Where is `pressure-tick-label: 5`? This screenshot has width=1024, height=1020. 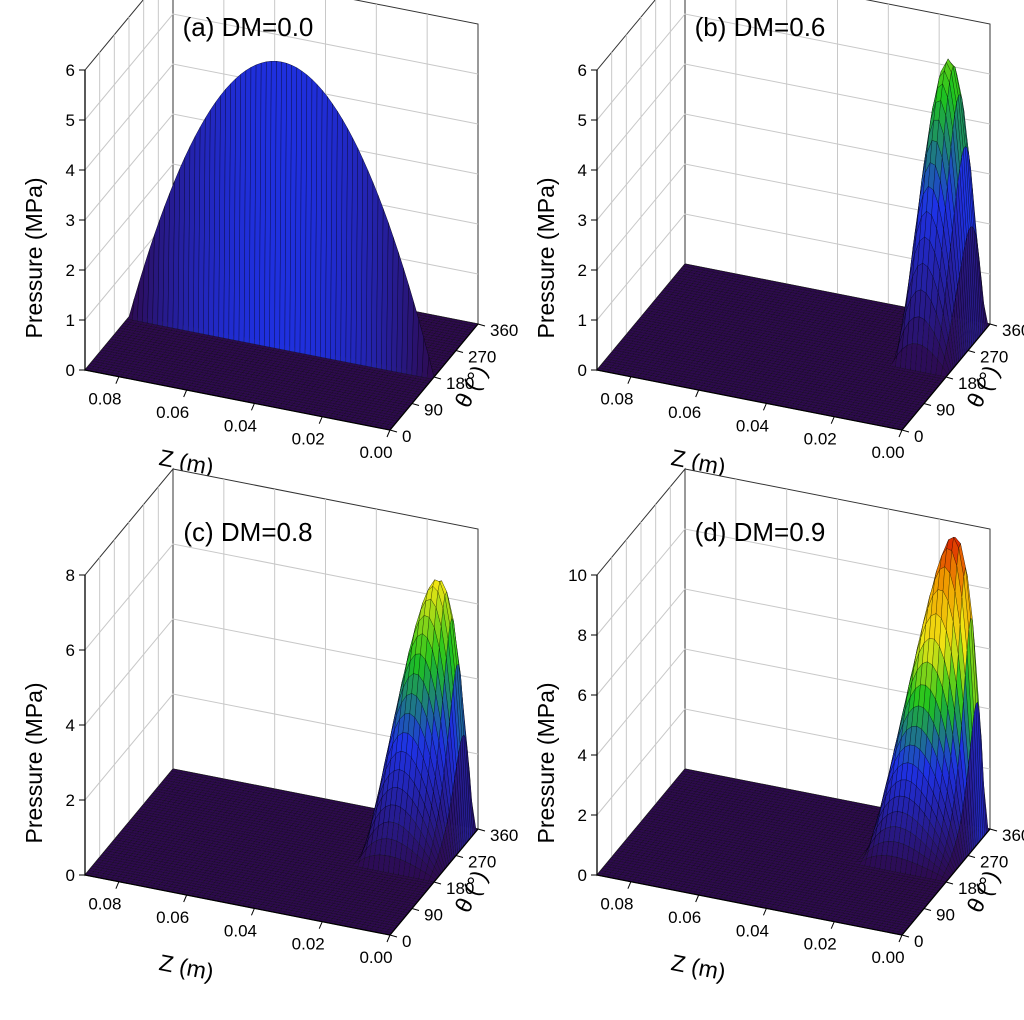
pressure-tick-label: 5 is located at coordinates (70, 120).